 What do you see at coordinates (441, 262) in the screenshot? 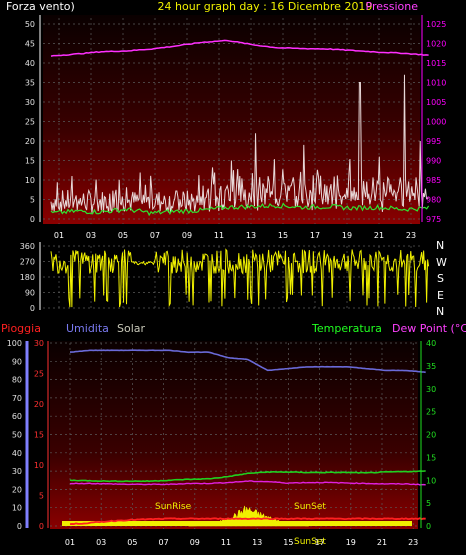
I see `compass-w: W` at bounding box center [441, 262].